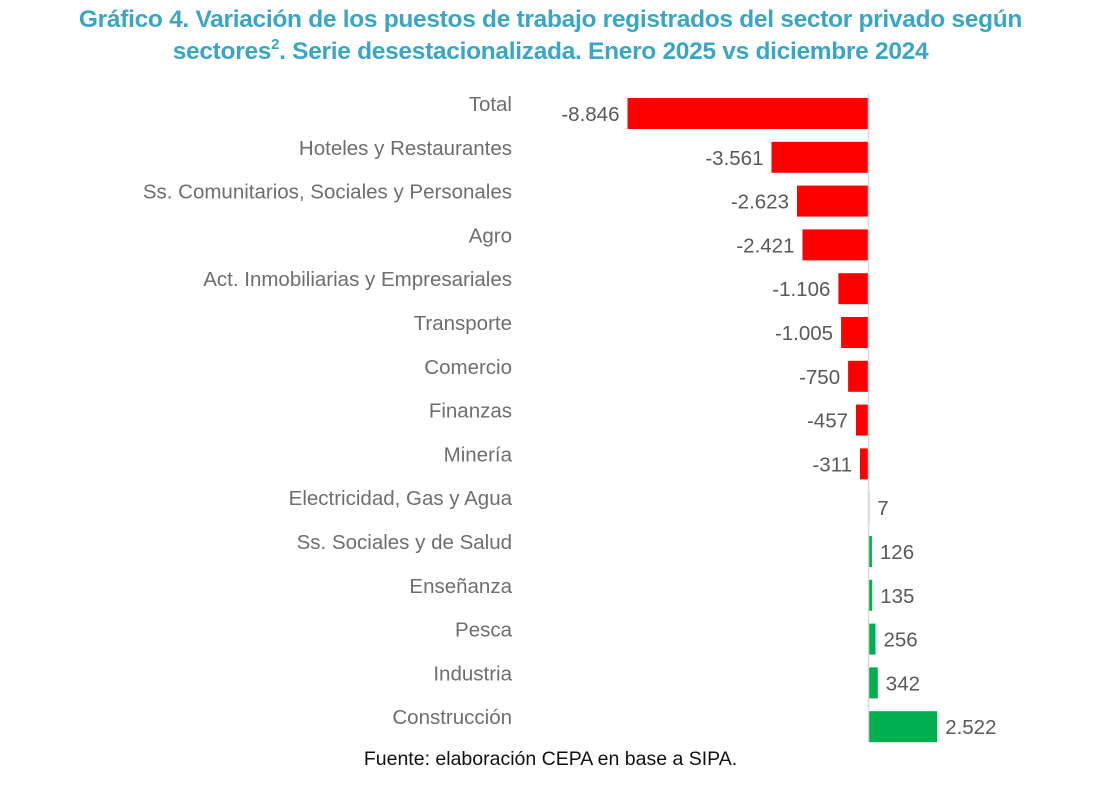 The image size is (1101, 785). What do you see at coordinates (897, 596) in the screenshot?
I see `value-label: 135` at bounding box center [897, 596].